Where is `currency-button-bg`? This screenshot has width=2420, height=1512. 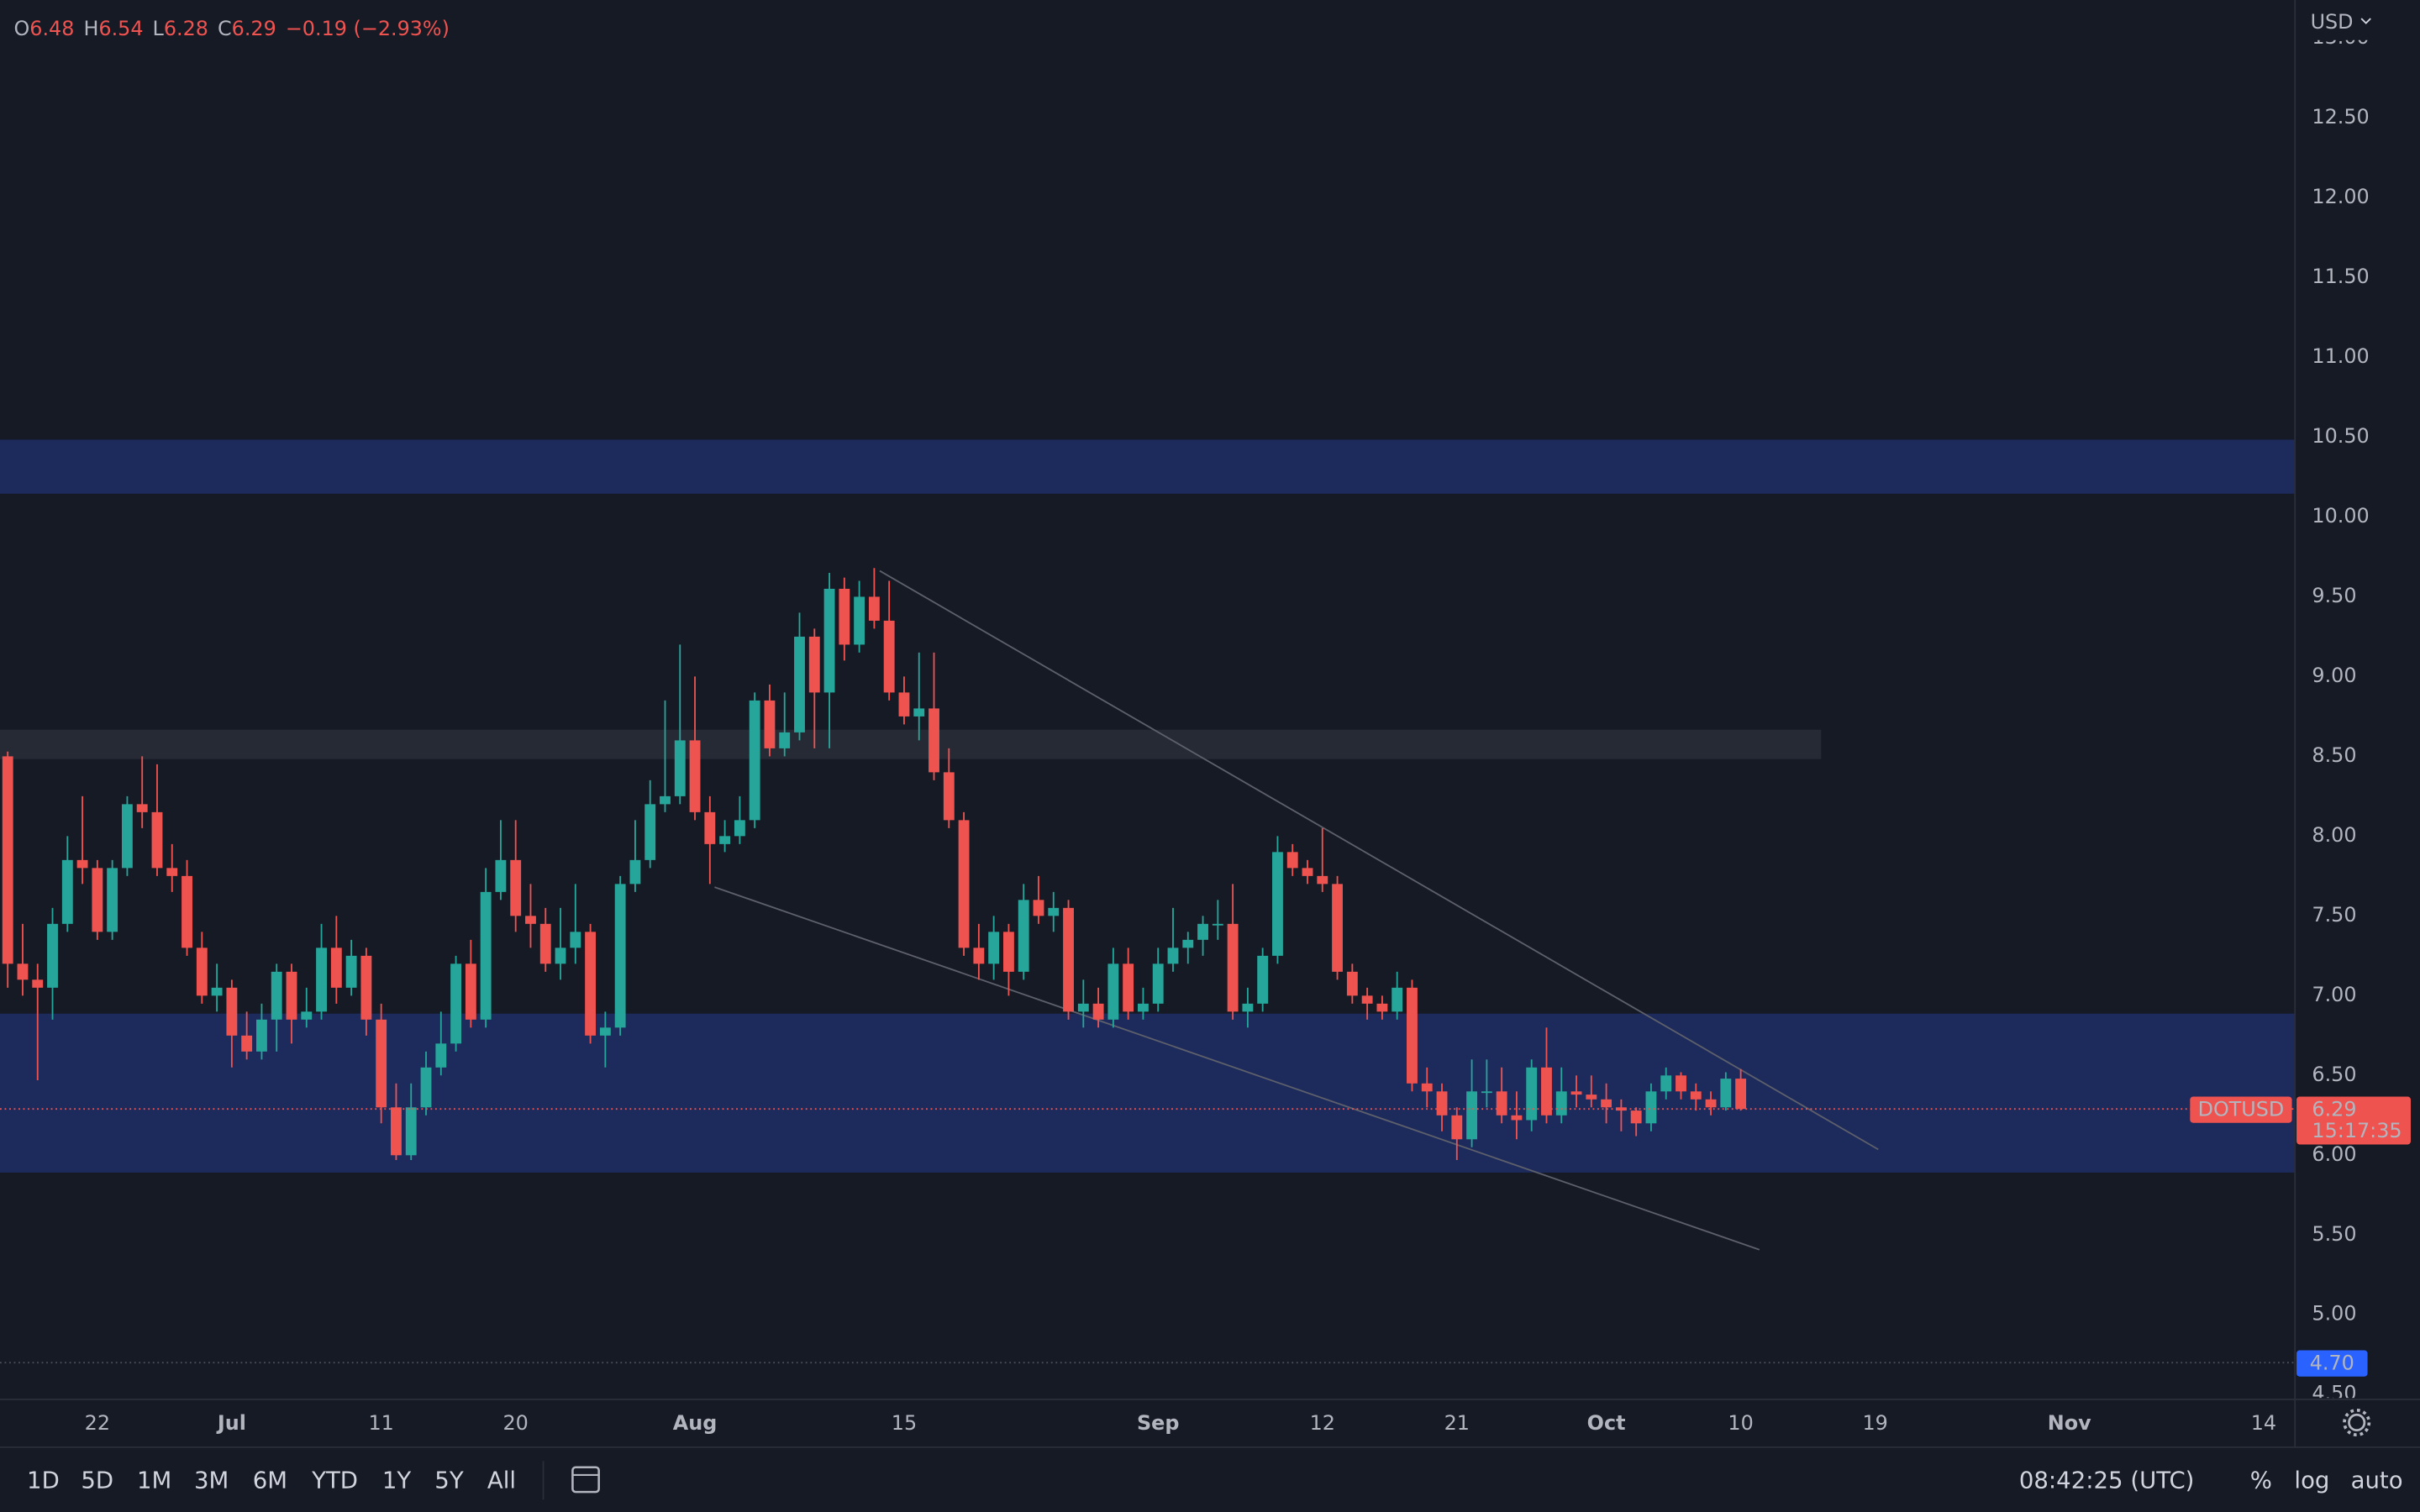 currency-button-bg is located at coordinates (2344, 21).